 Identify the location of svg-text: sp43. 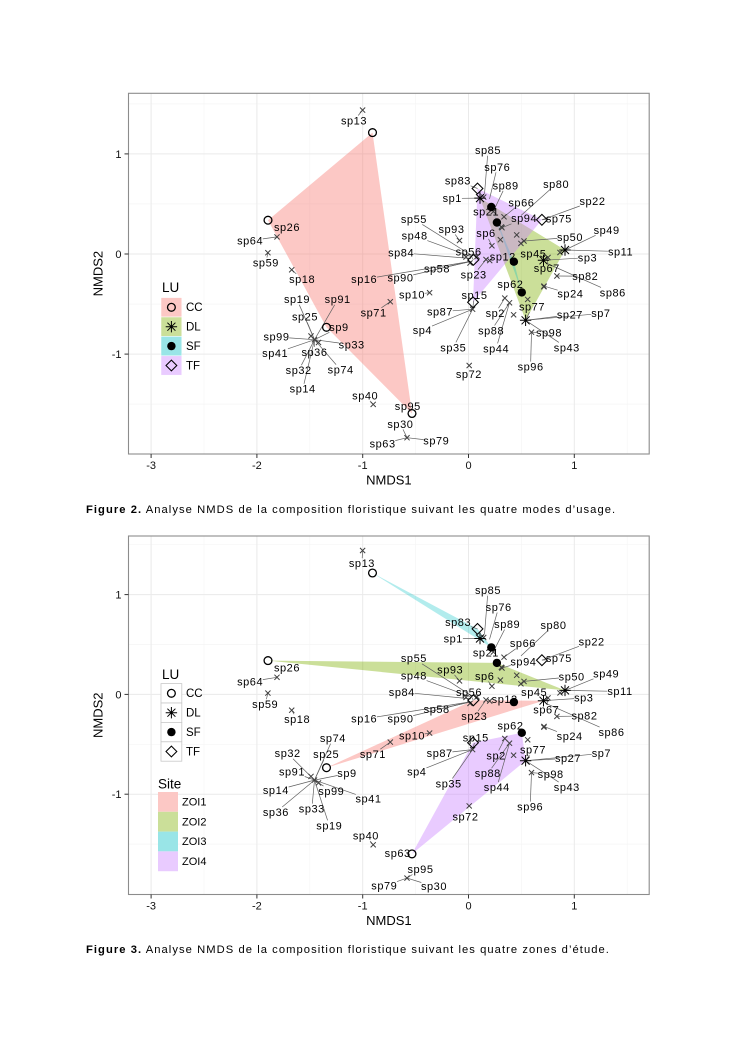
(567, 348).